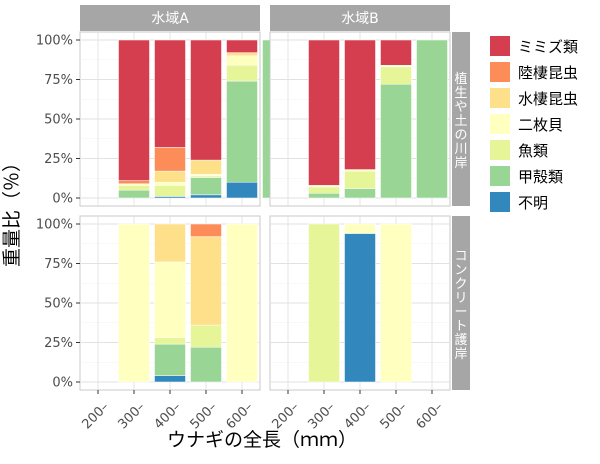 This screenshot has height=464, width=600. Describe the element at coordinates (54, 41) in the screenshot. I see `y-tick-label: 100%` at that location.